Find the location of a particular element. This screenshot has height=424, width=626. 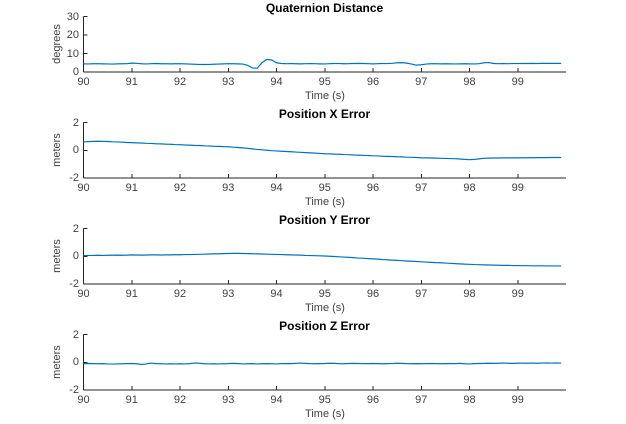

y-tick-label: 20 is located at coordinates (72, 35).